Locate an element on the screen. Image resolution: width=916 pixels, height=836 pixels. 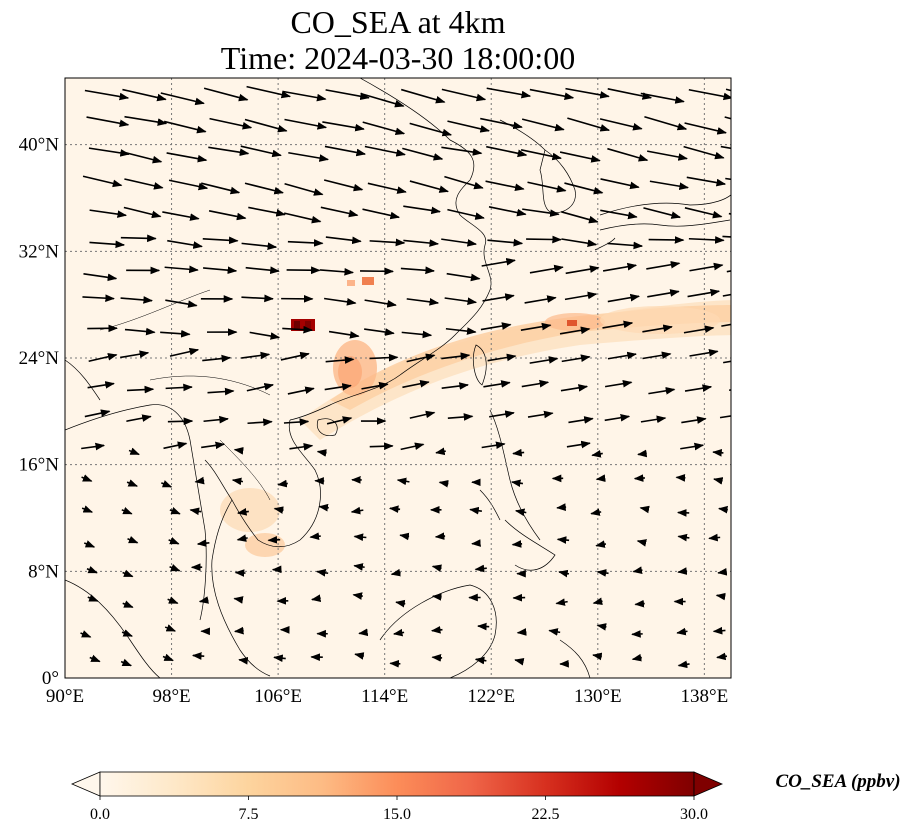
longitude-tick-labels: 90°E 98°E 106°E 114°E 122°E 130°E 138°E is located at coordinates (387, 696).